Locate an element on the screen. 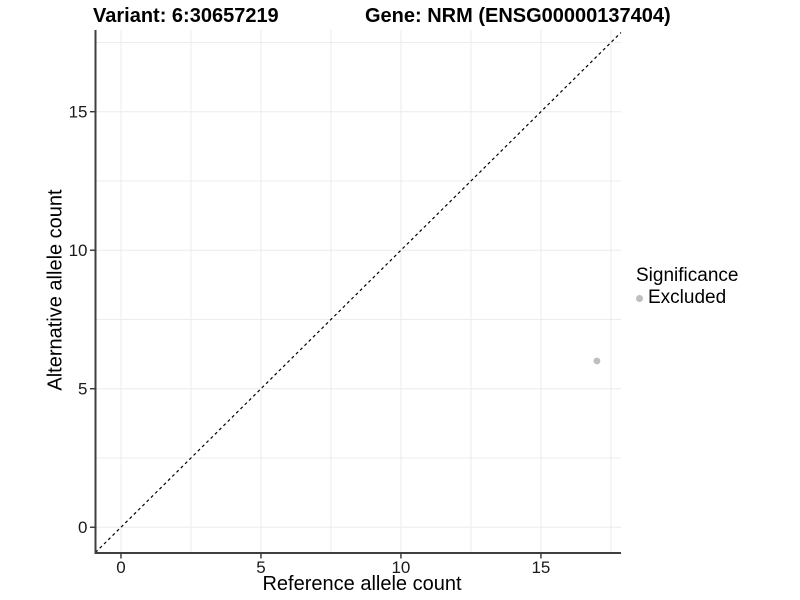 This screenshot has height=600, width=800. x-tick-label: 0 is located at coordinates (120, 567).